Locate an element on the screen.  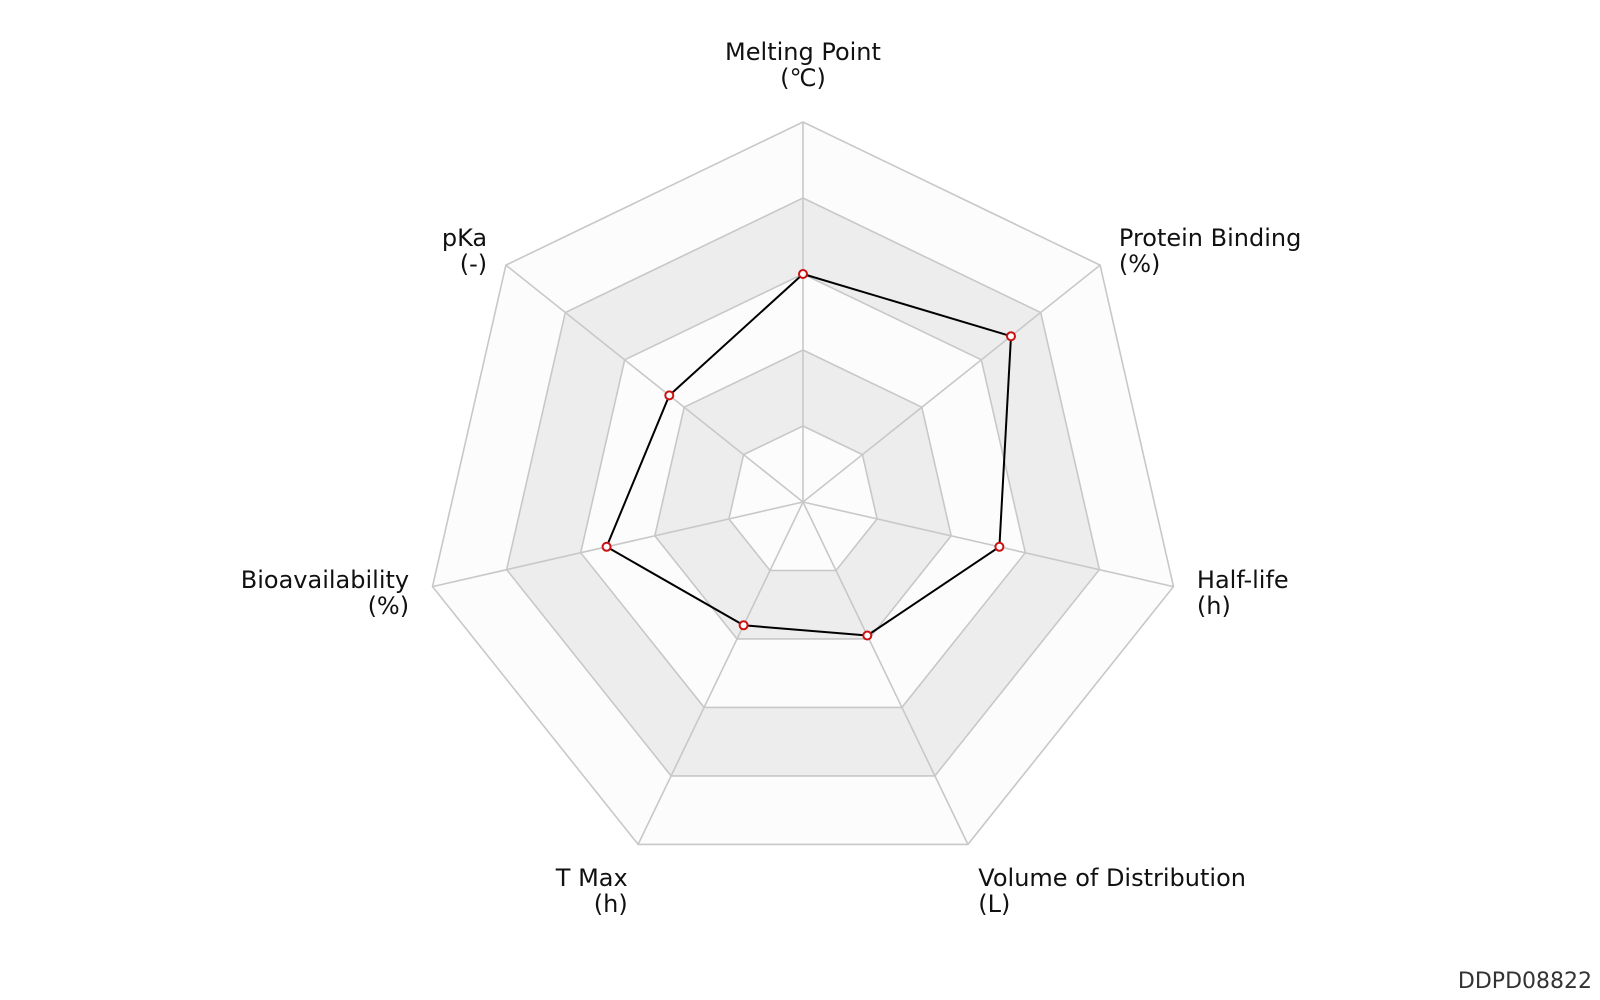
axis-name: Volume of Distribution is located at coordinates (1112, 878).